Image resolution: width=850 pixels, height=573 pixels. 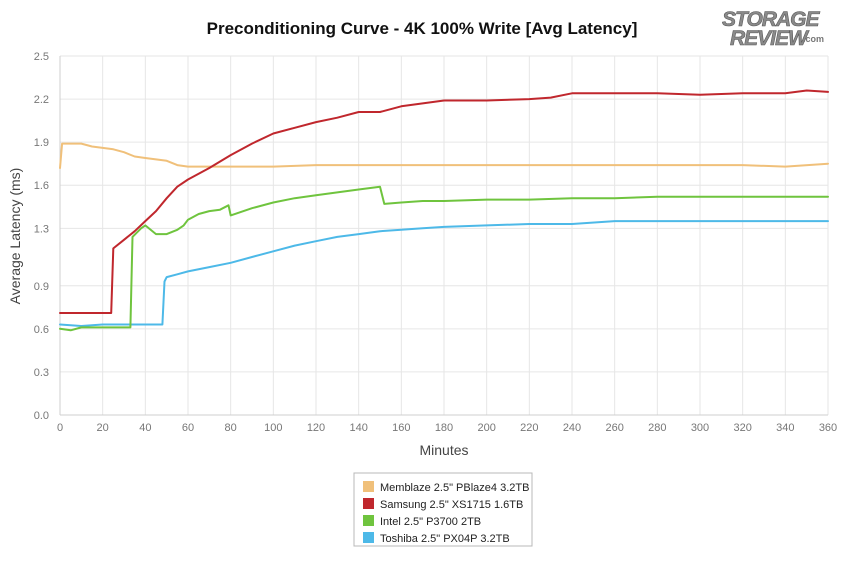 What do you see at coordinates (60, 428) in the screenshot?
I see `x-tick-label: 0` at bounding box center [60, 428].